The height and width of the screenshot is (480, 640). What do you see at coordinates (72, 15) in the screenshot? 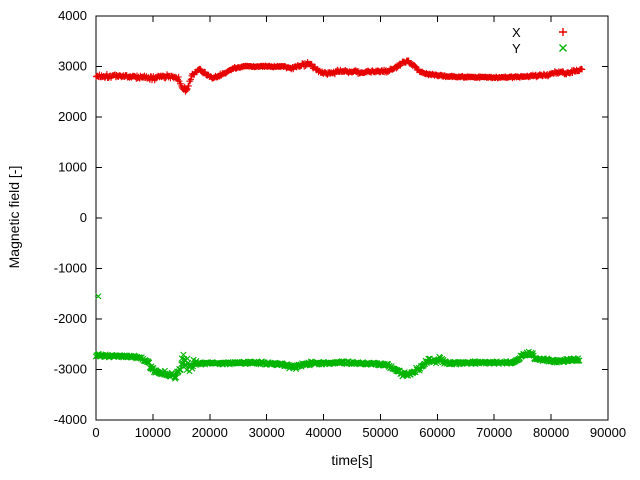
I see `y-tick-label: 4000` at bounding box center [72, 15].